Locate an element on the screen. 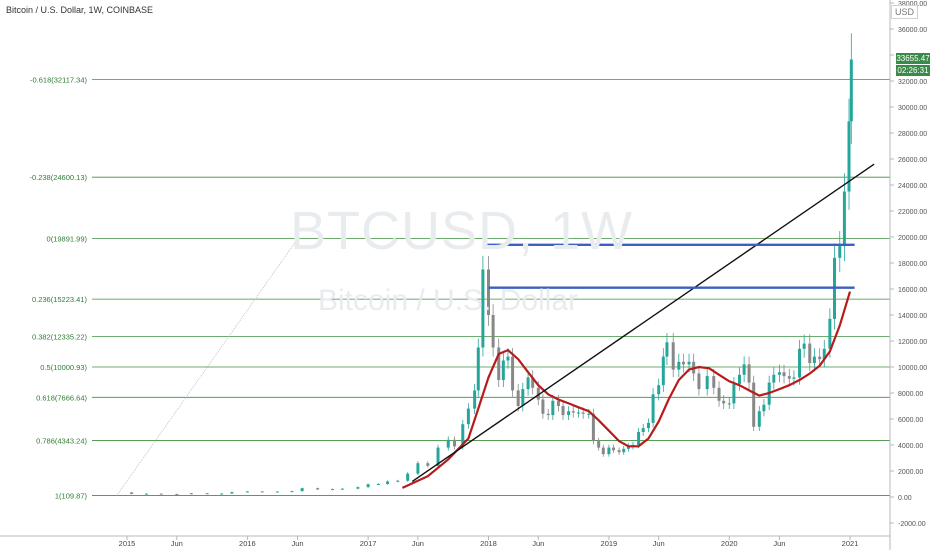 The height and width of the screenshot is (550, 932). x-tick-label: 2017 is located at coordinates (368, 543).